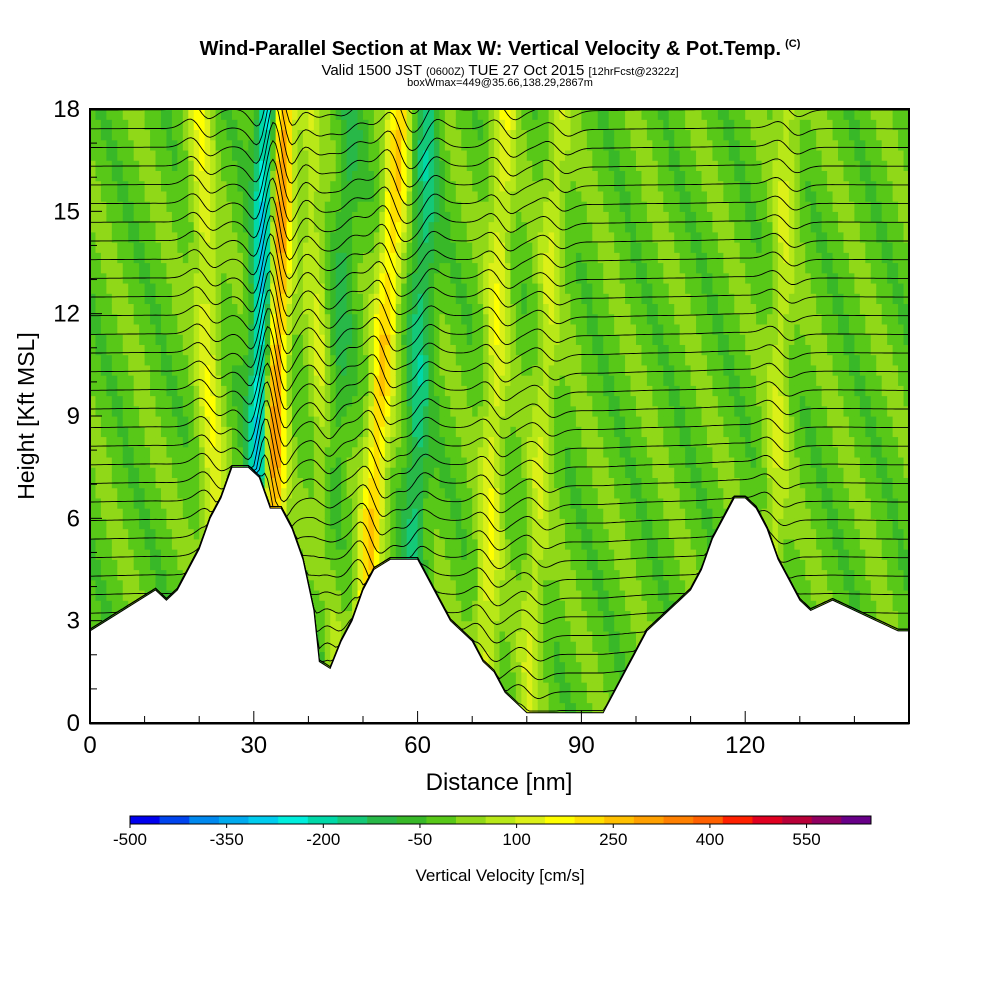 The image size is (1000, 1000). What do you see at coordinates (793, 44) in the screenshot?
I see `copyright-mark: (C)` at bounding box center [793, 44].